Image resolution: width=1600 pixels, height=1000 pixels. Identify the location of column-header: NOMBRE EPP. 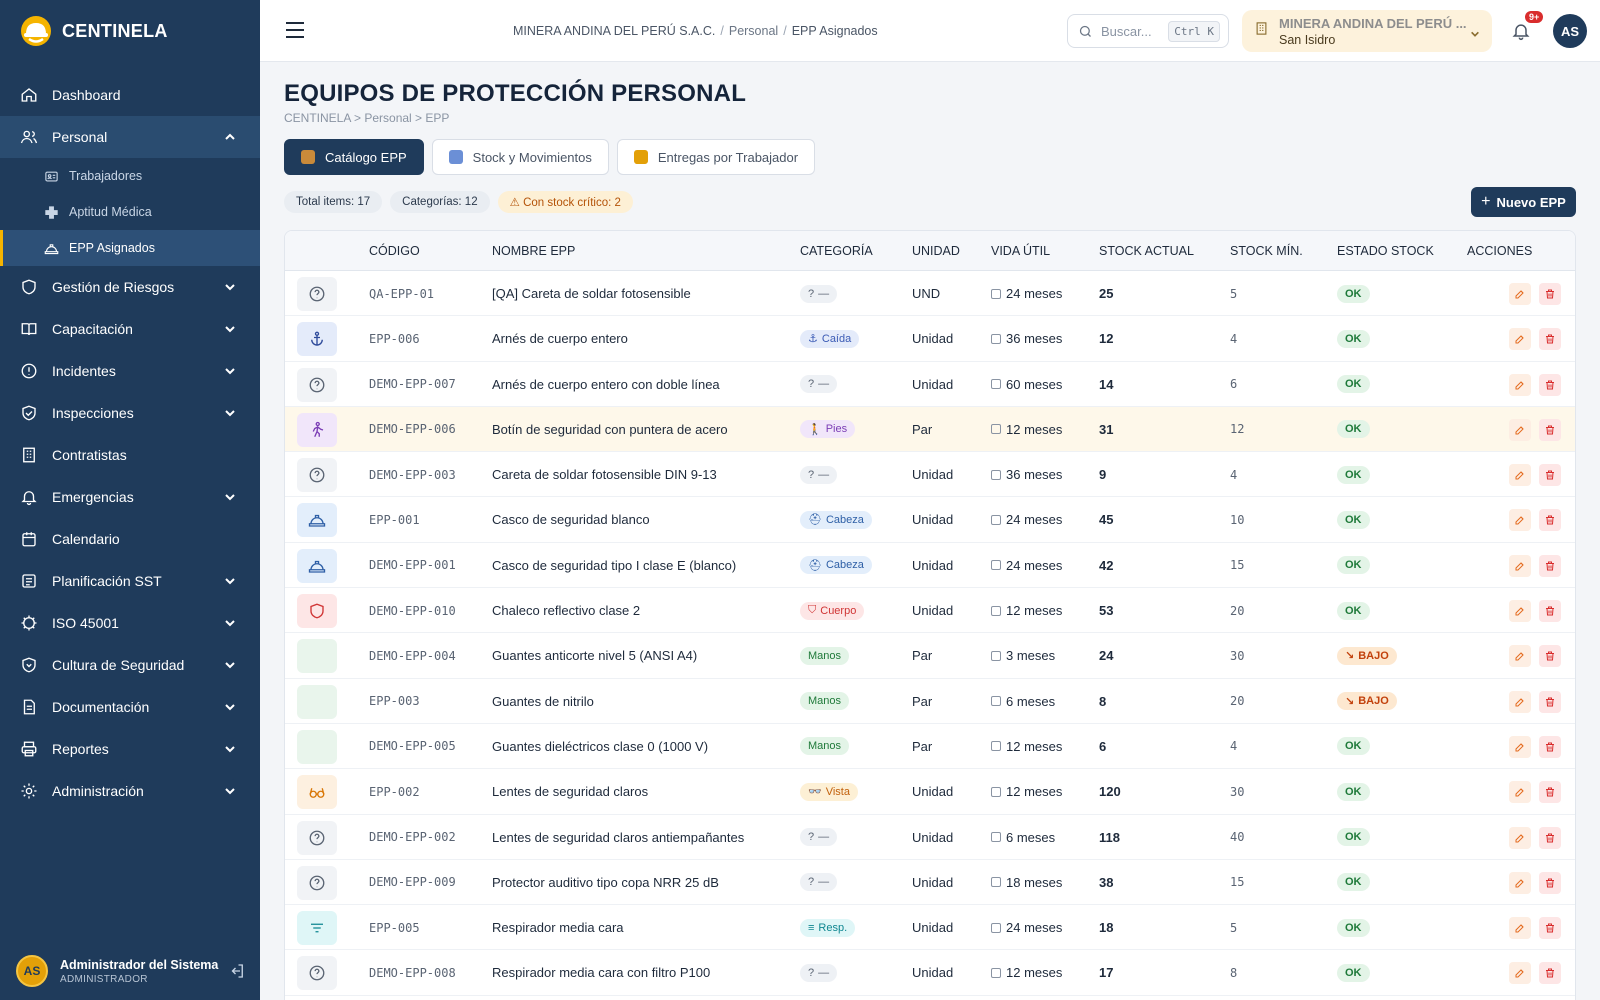
(534, 251).